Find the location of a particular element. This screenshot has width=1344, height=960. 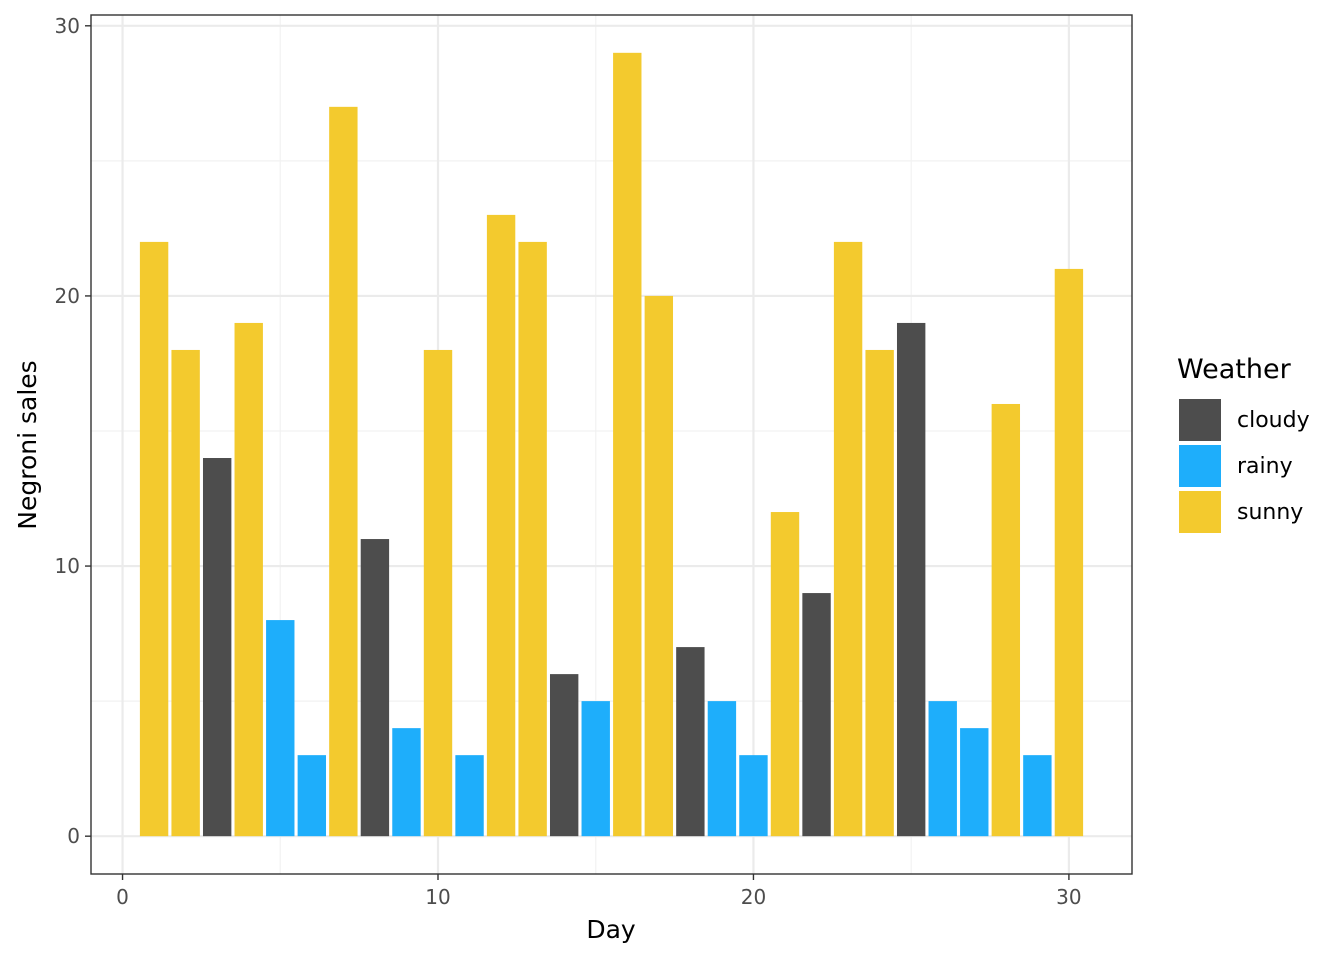

x-axis-title: Day is located at coordinates (611, 929).